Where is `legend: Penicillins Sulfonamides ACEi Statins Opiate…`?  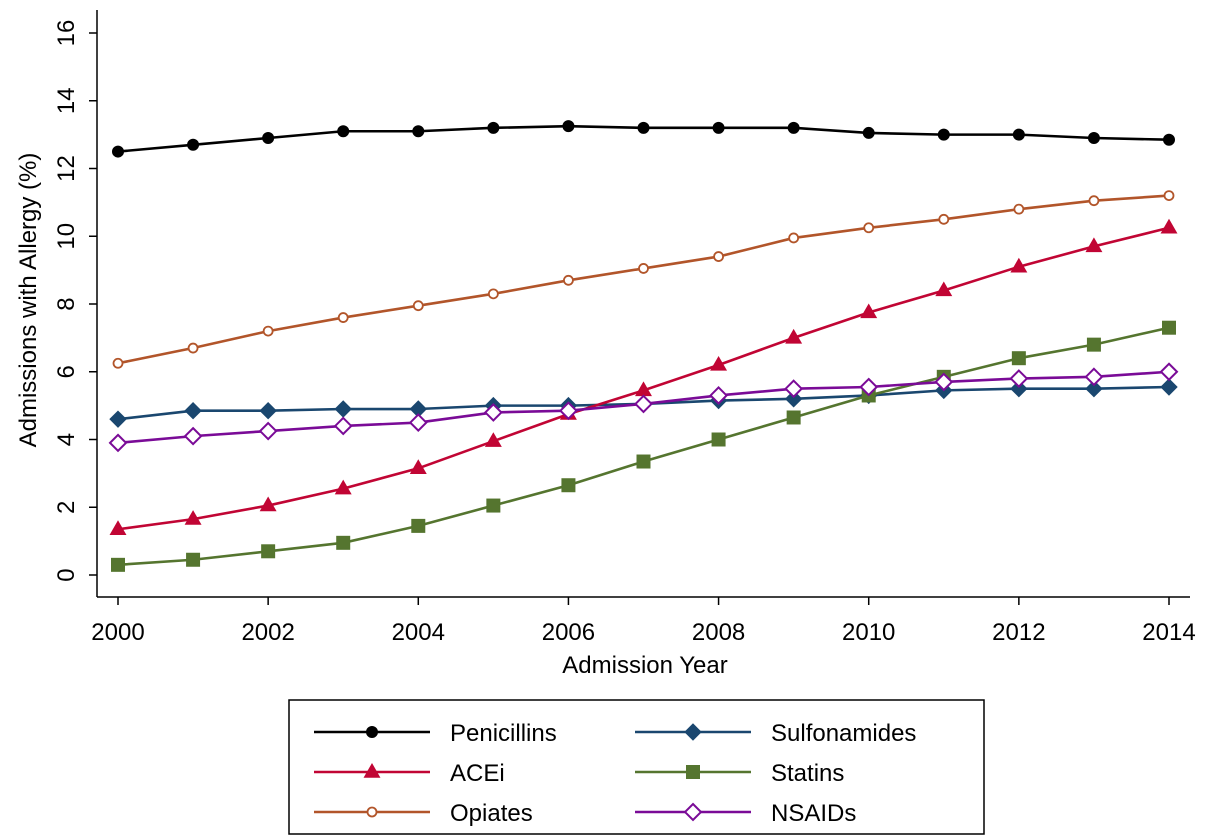
legend: Penicillins Sulfonamides ACEi Statins Opiate… is located at coordinates (636, 767).